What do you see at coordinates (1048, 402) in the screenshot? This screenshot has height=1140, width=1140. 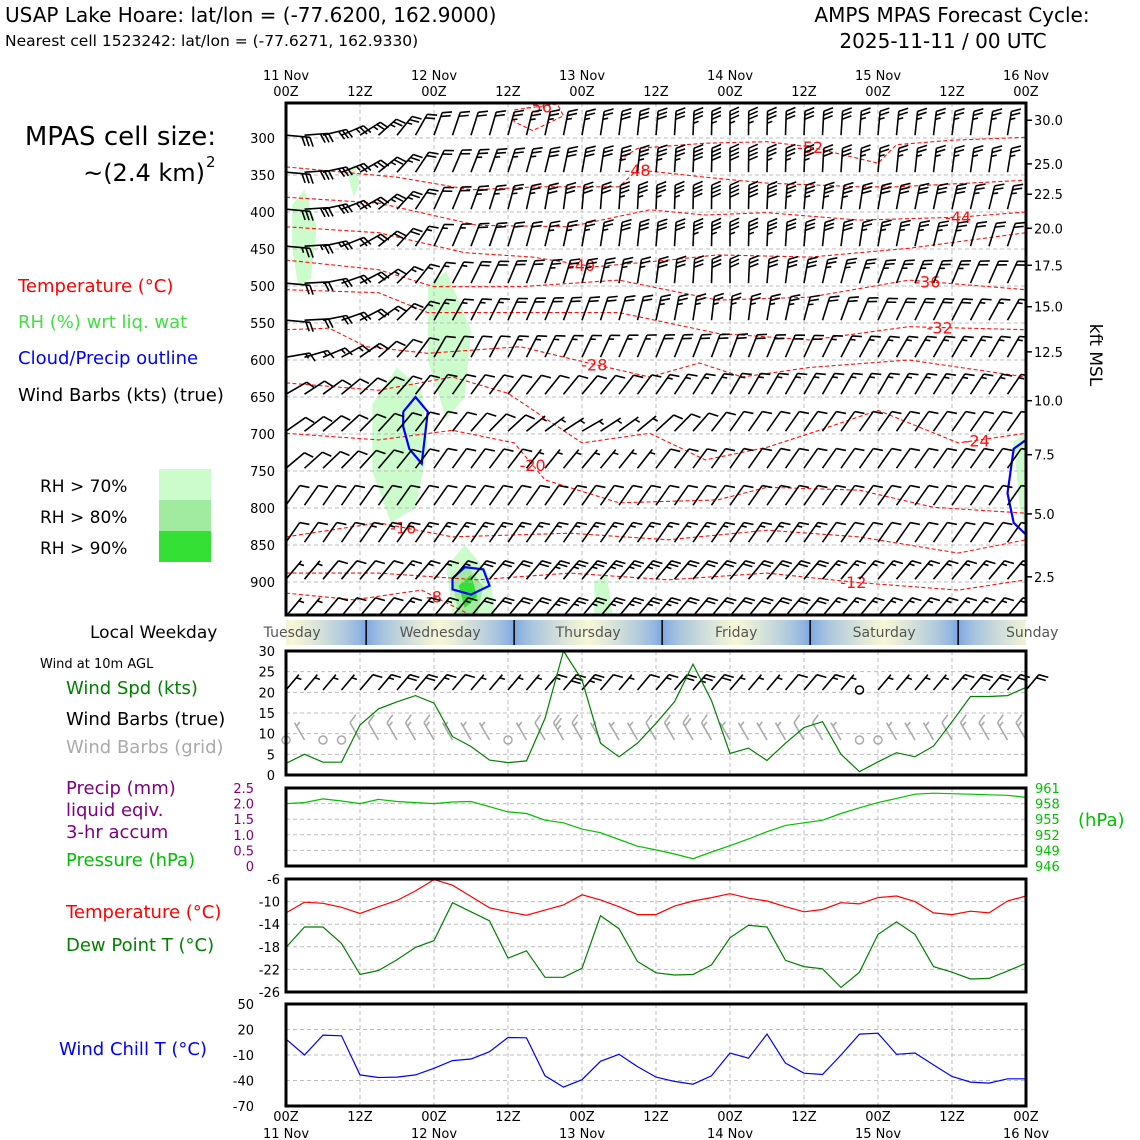 I see `kft-tick-label: 10.0` at bounding box center [1048, 402].